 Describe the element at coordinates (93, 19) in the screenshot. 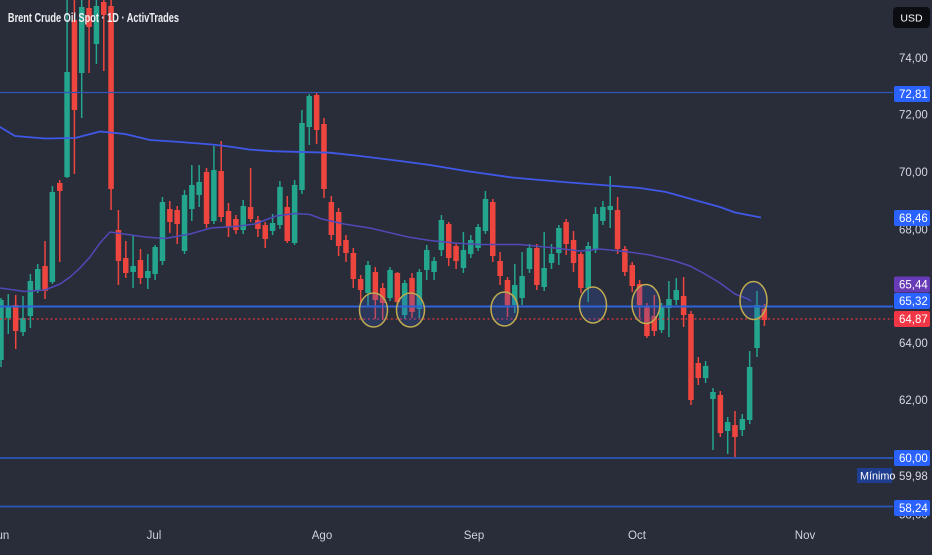

I see `svg-text:Brent Crude Oil Spot · 1D · Ac: Brent Crude Oil Spot · 1D · ActivTrades` at that location.